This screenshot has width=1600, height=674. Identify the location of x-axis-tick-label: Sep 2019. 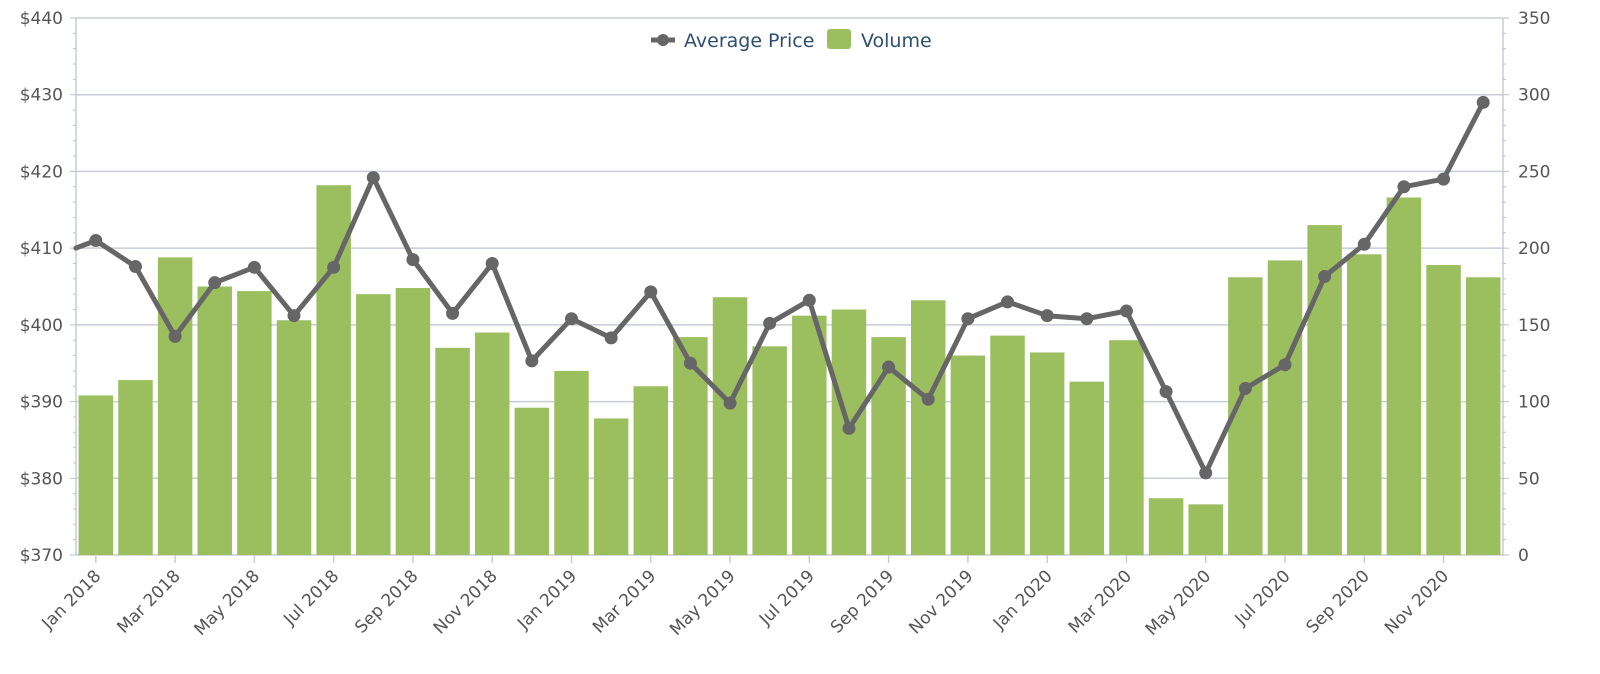
(862, 601).